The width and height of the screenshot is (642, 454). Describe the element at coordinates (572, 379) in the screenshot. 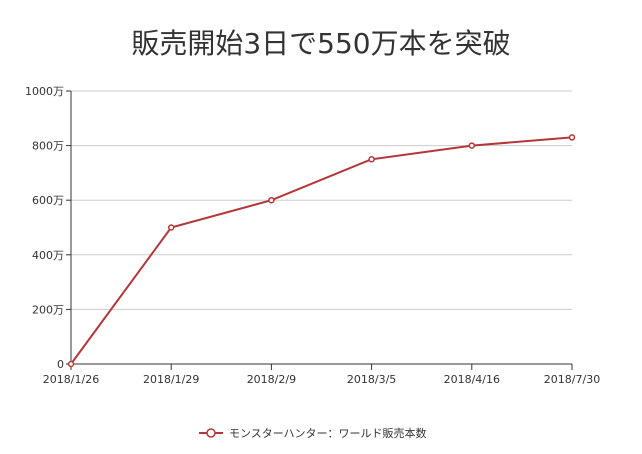

I see `x-tick-label: 2018/7/30` at that location.